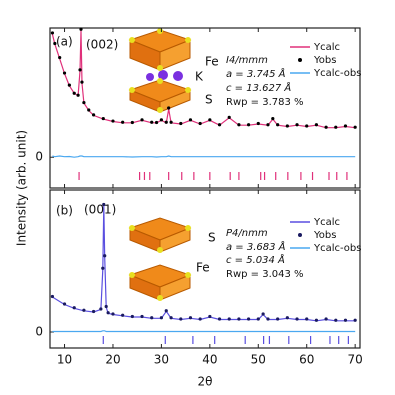 The height and width of the screenshot is (395, 395). Describe the element at coordinates (64, 360) in the screenshot. I see `x-tick-label: 10` at that location.